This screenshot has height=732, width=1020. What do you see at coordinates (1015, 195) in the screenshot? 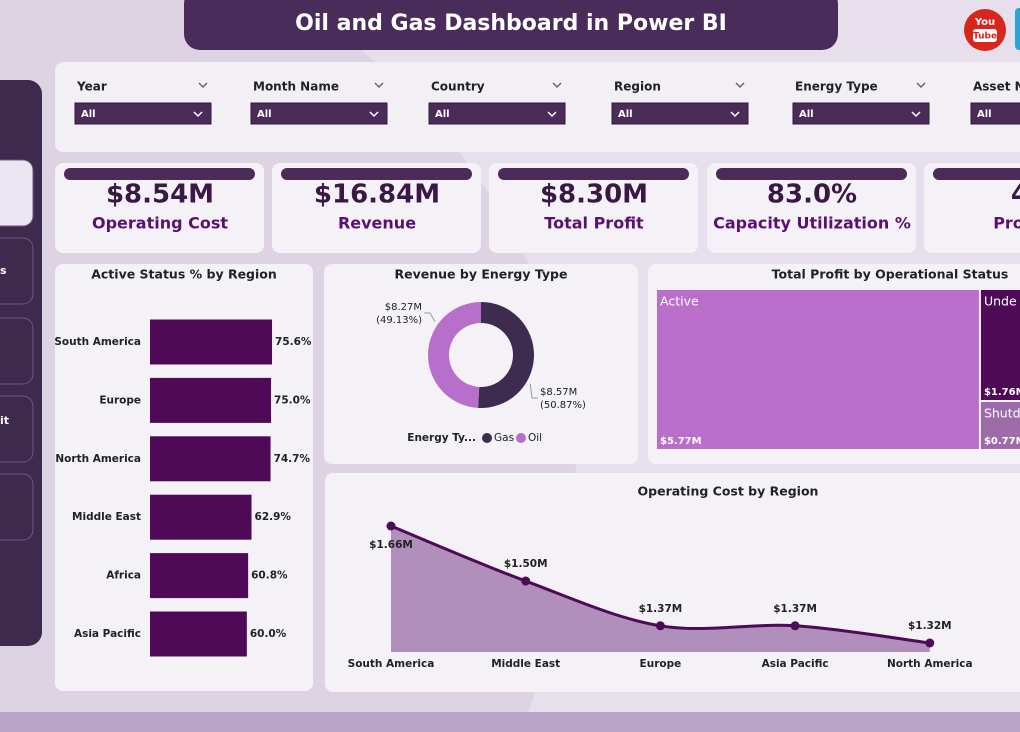
I see `kpi-value: 49` at bounding box center [1015, 195].